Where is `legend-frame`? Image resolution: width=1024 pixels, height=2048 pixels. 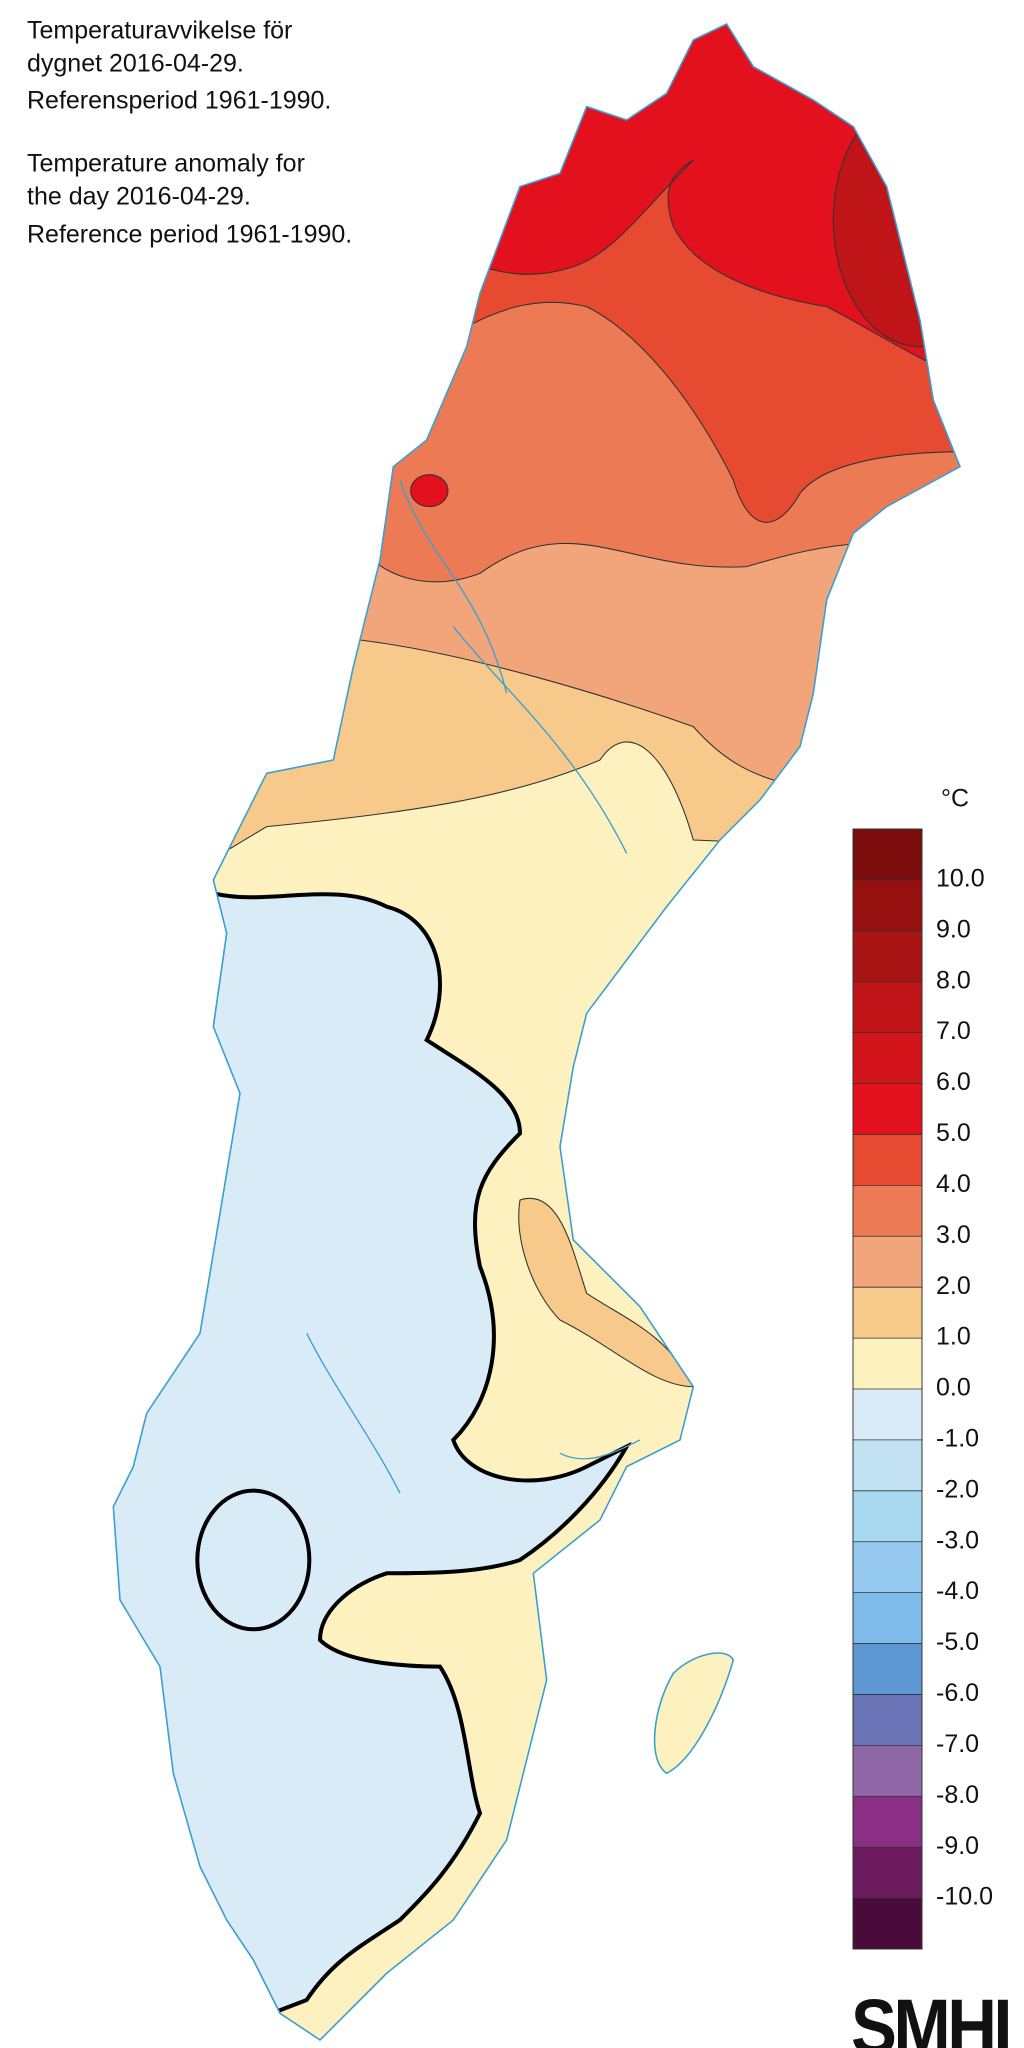 legend-frame is located at coordinates (887, 1389).